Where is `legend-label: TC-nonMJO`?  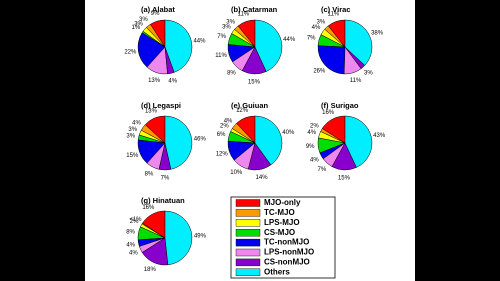 legend-label: TC-nonMJO is located at coordinates (286, 242).